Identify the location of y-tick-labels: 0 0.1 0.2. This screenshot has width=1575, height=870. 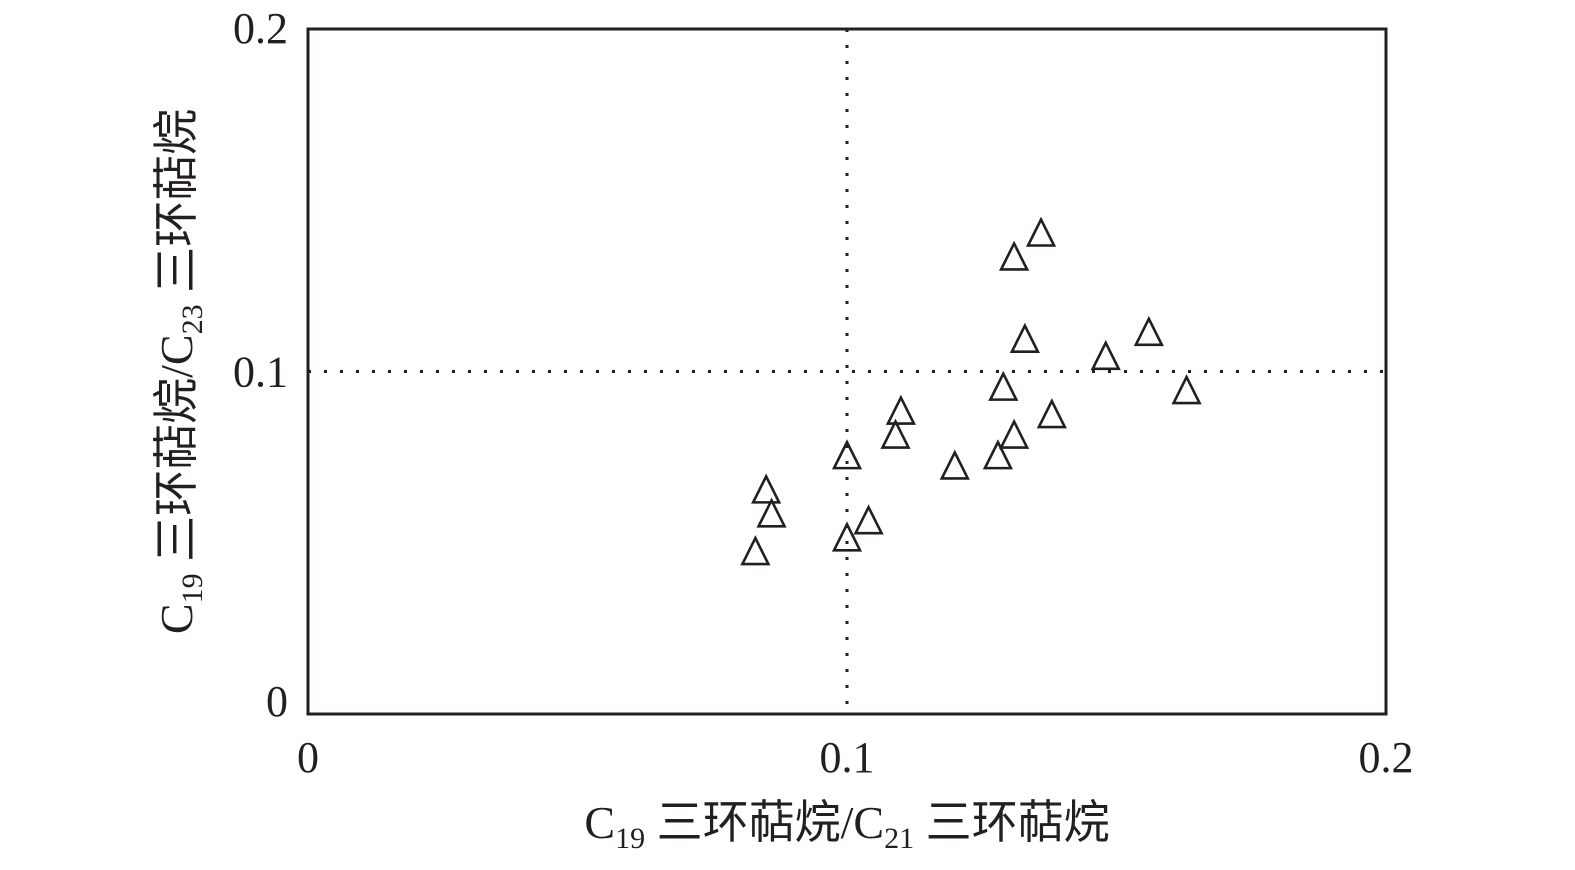
(260, 365).